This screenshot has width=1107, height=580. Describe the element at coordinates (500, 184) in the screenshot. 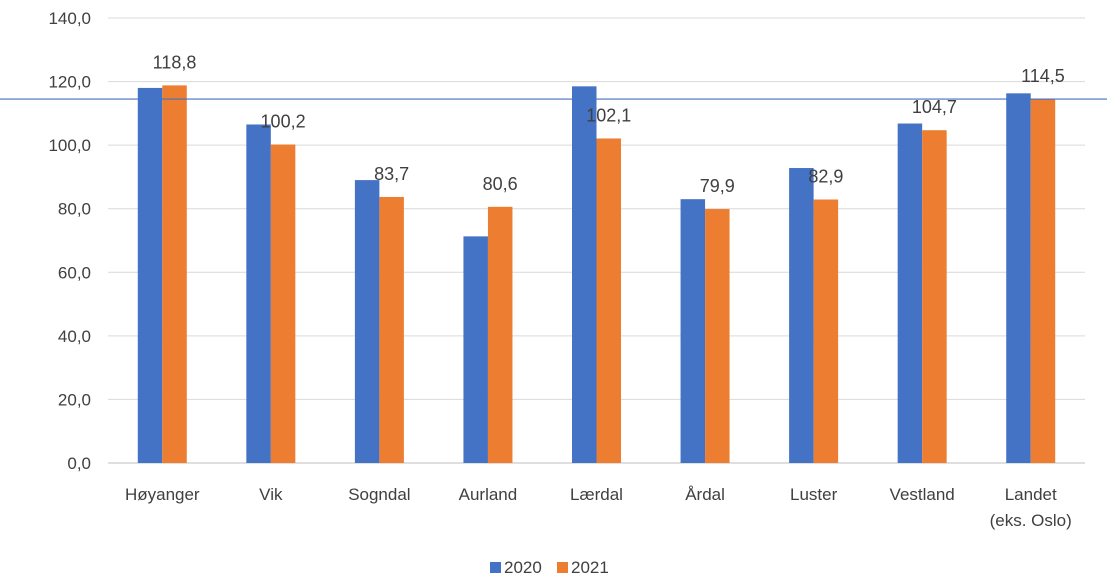

I see `data-label: 80,6` at that location.